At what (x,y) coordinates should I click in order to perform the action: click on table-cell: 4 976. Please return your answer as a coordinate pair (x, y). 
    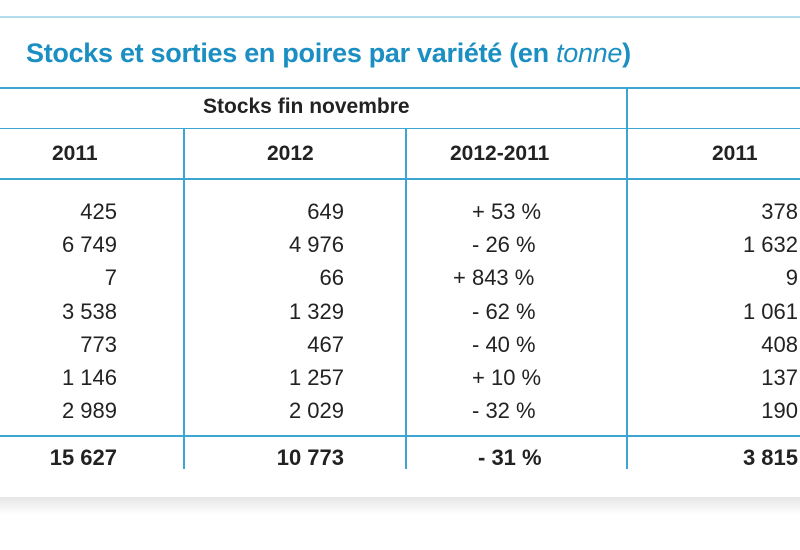
    Looking at the image, I should click on (316, 245).